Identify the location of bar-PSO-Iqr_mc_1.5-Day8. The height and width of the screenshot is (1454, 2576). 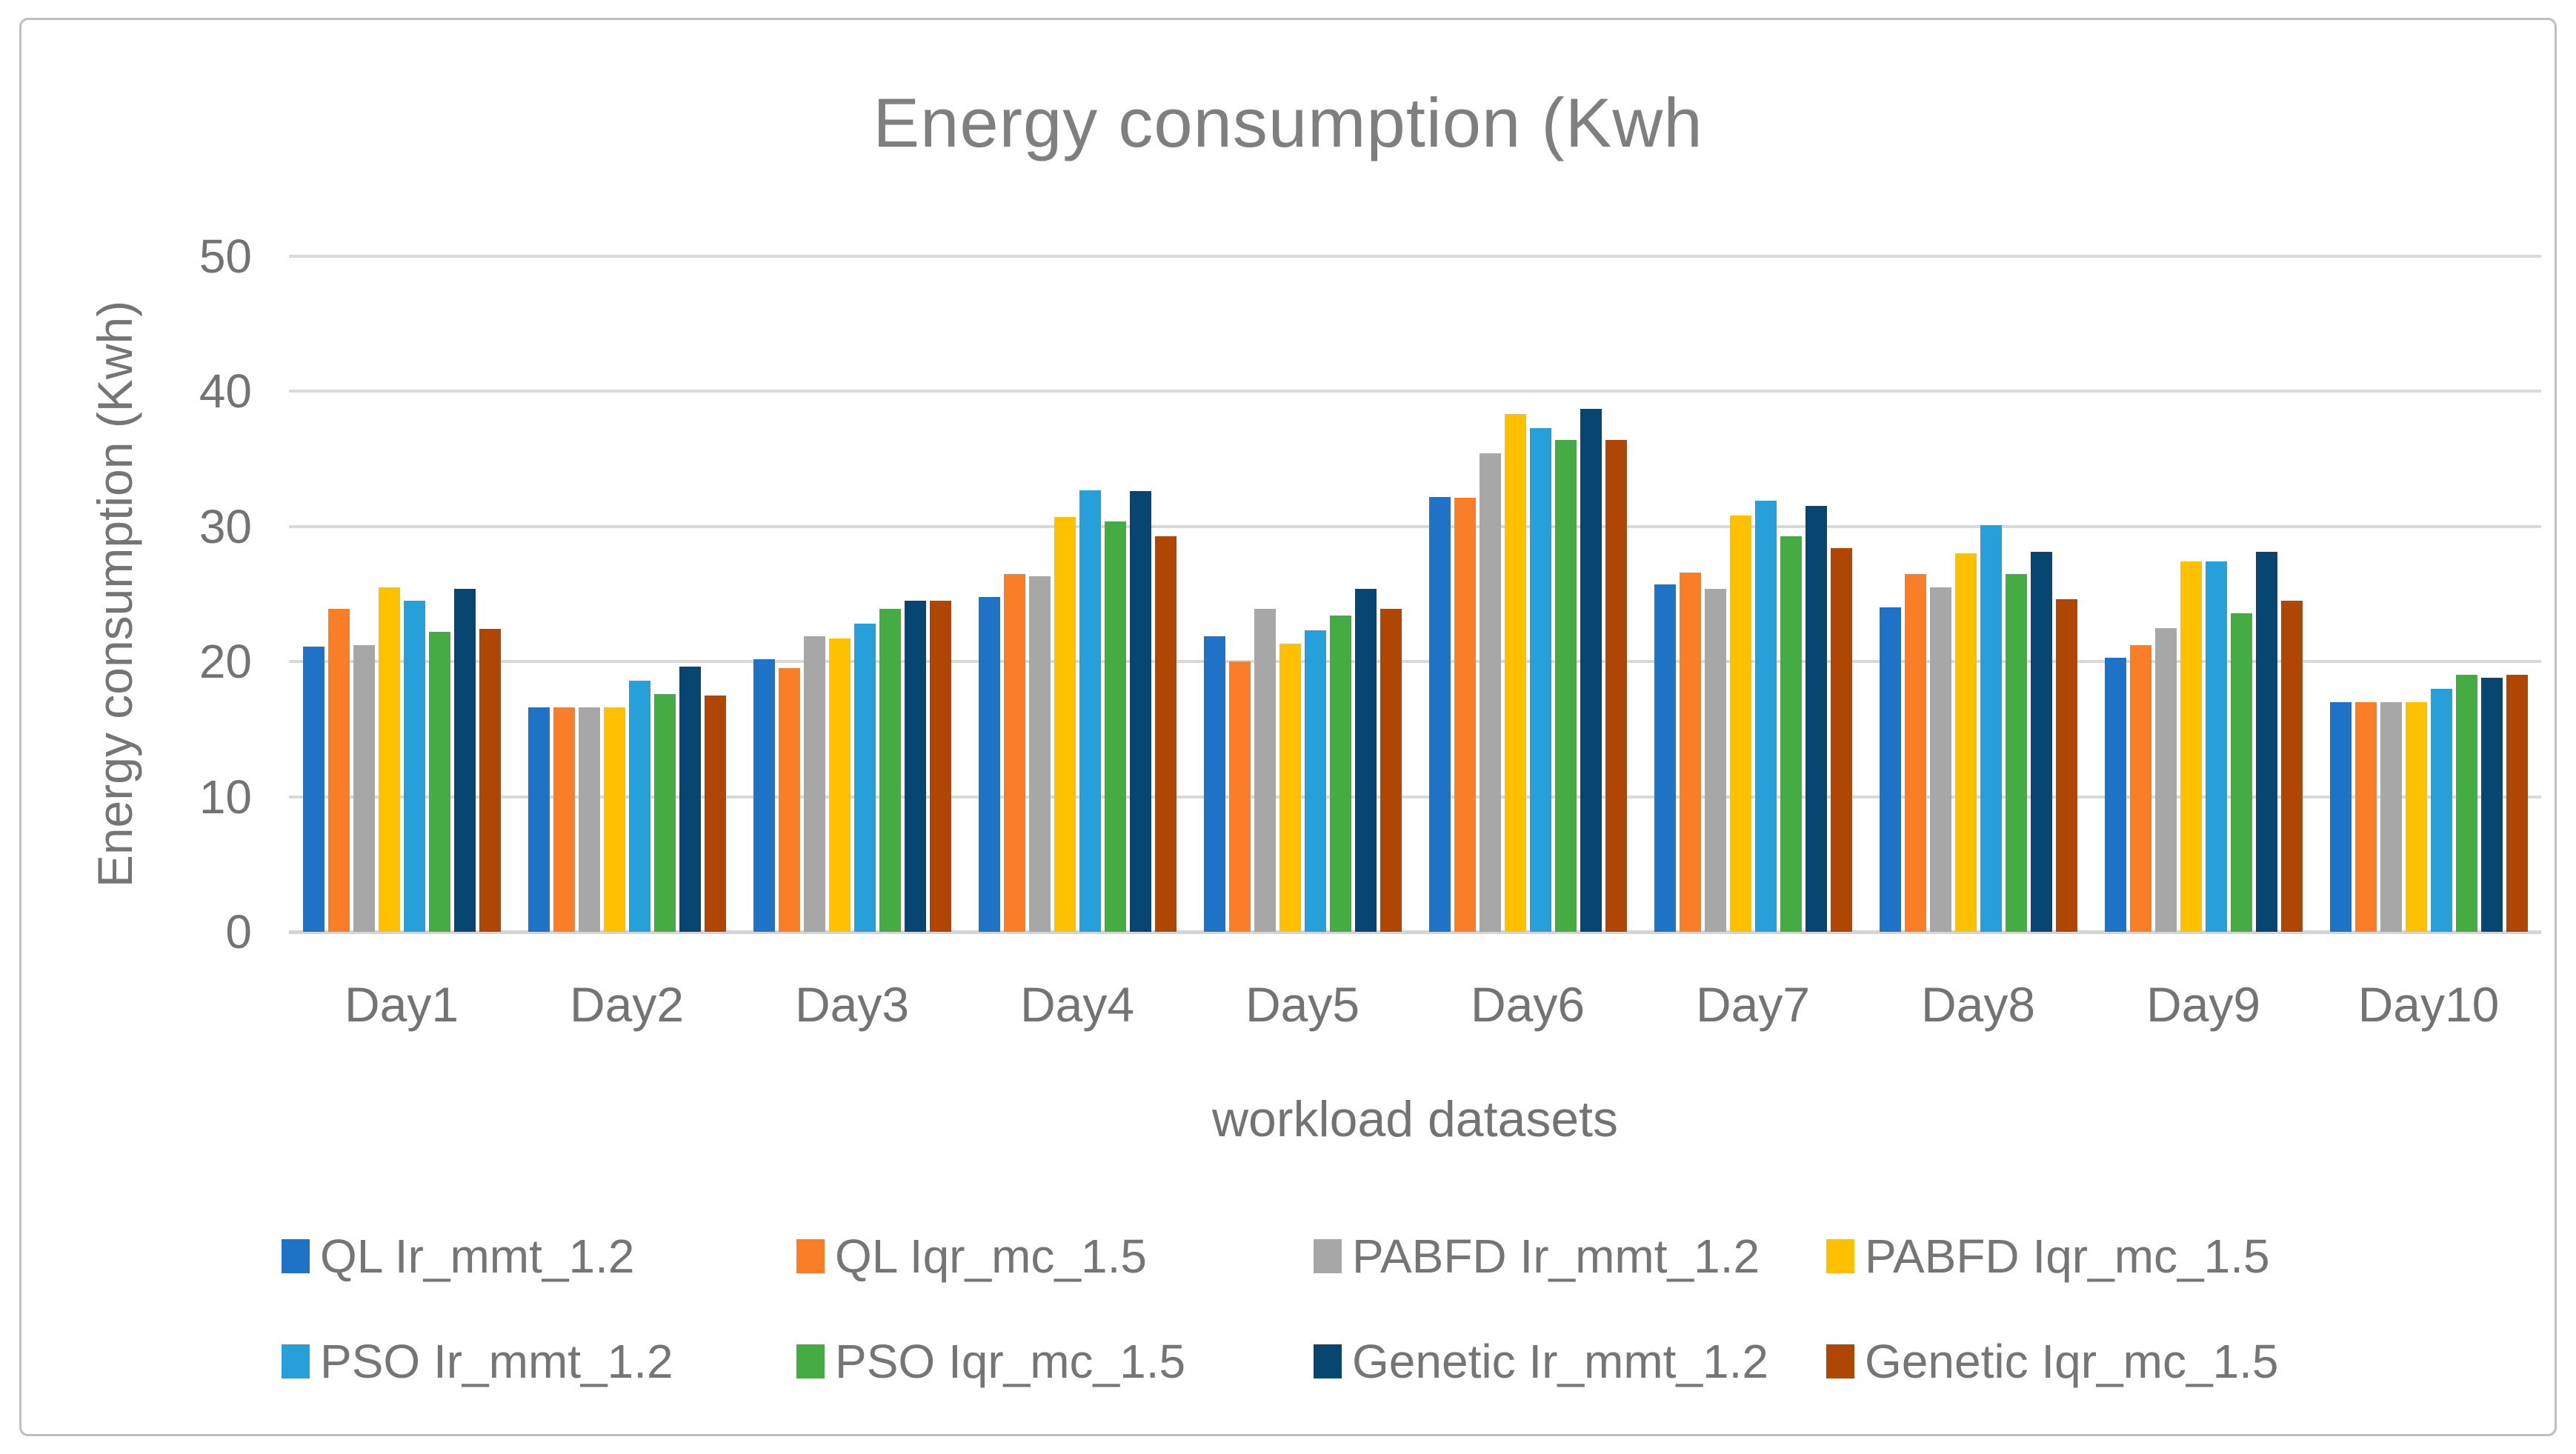
(2016, 753).